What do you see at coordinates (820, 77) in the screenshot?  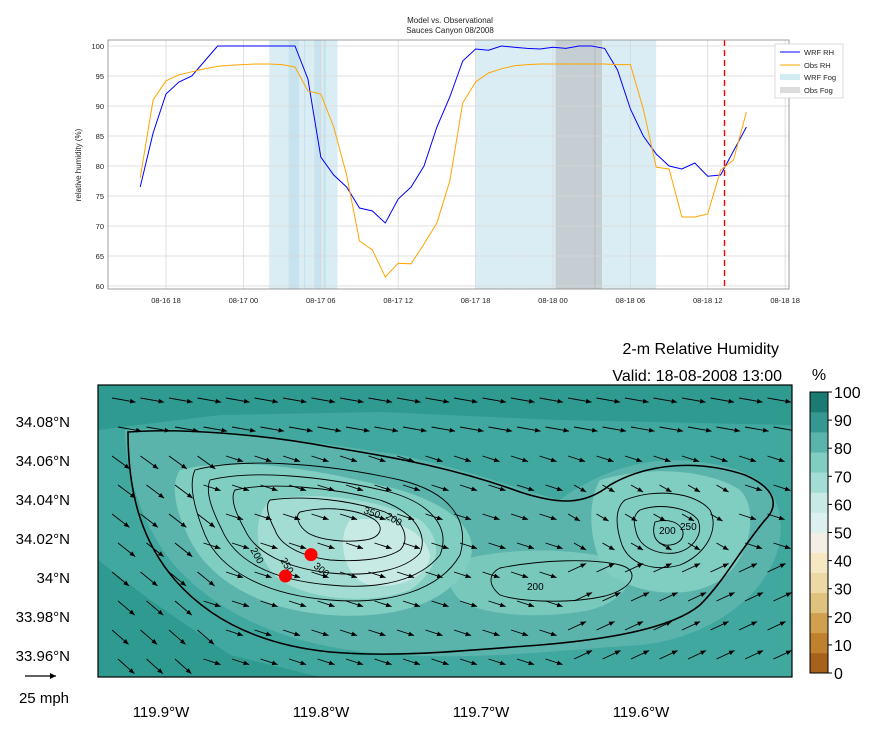 I see `legend-label-wrf-fog: WRF Fog` at bounding box center [820, 77].